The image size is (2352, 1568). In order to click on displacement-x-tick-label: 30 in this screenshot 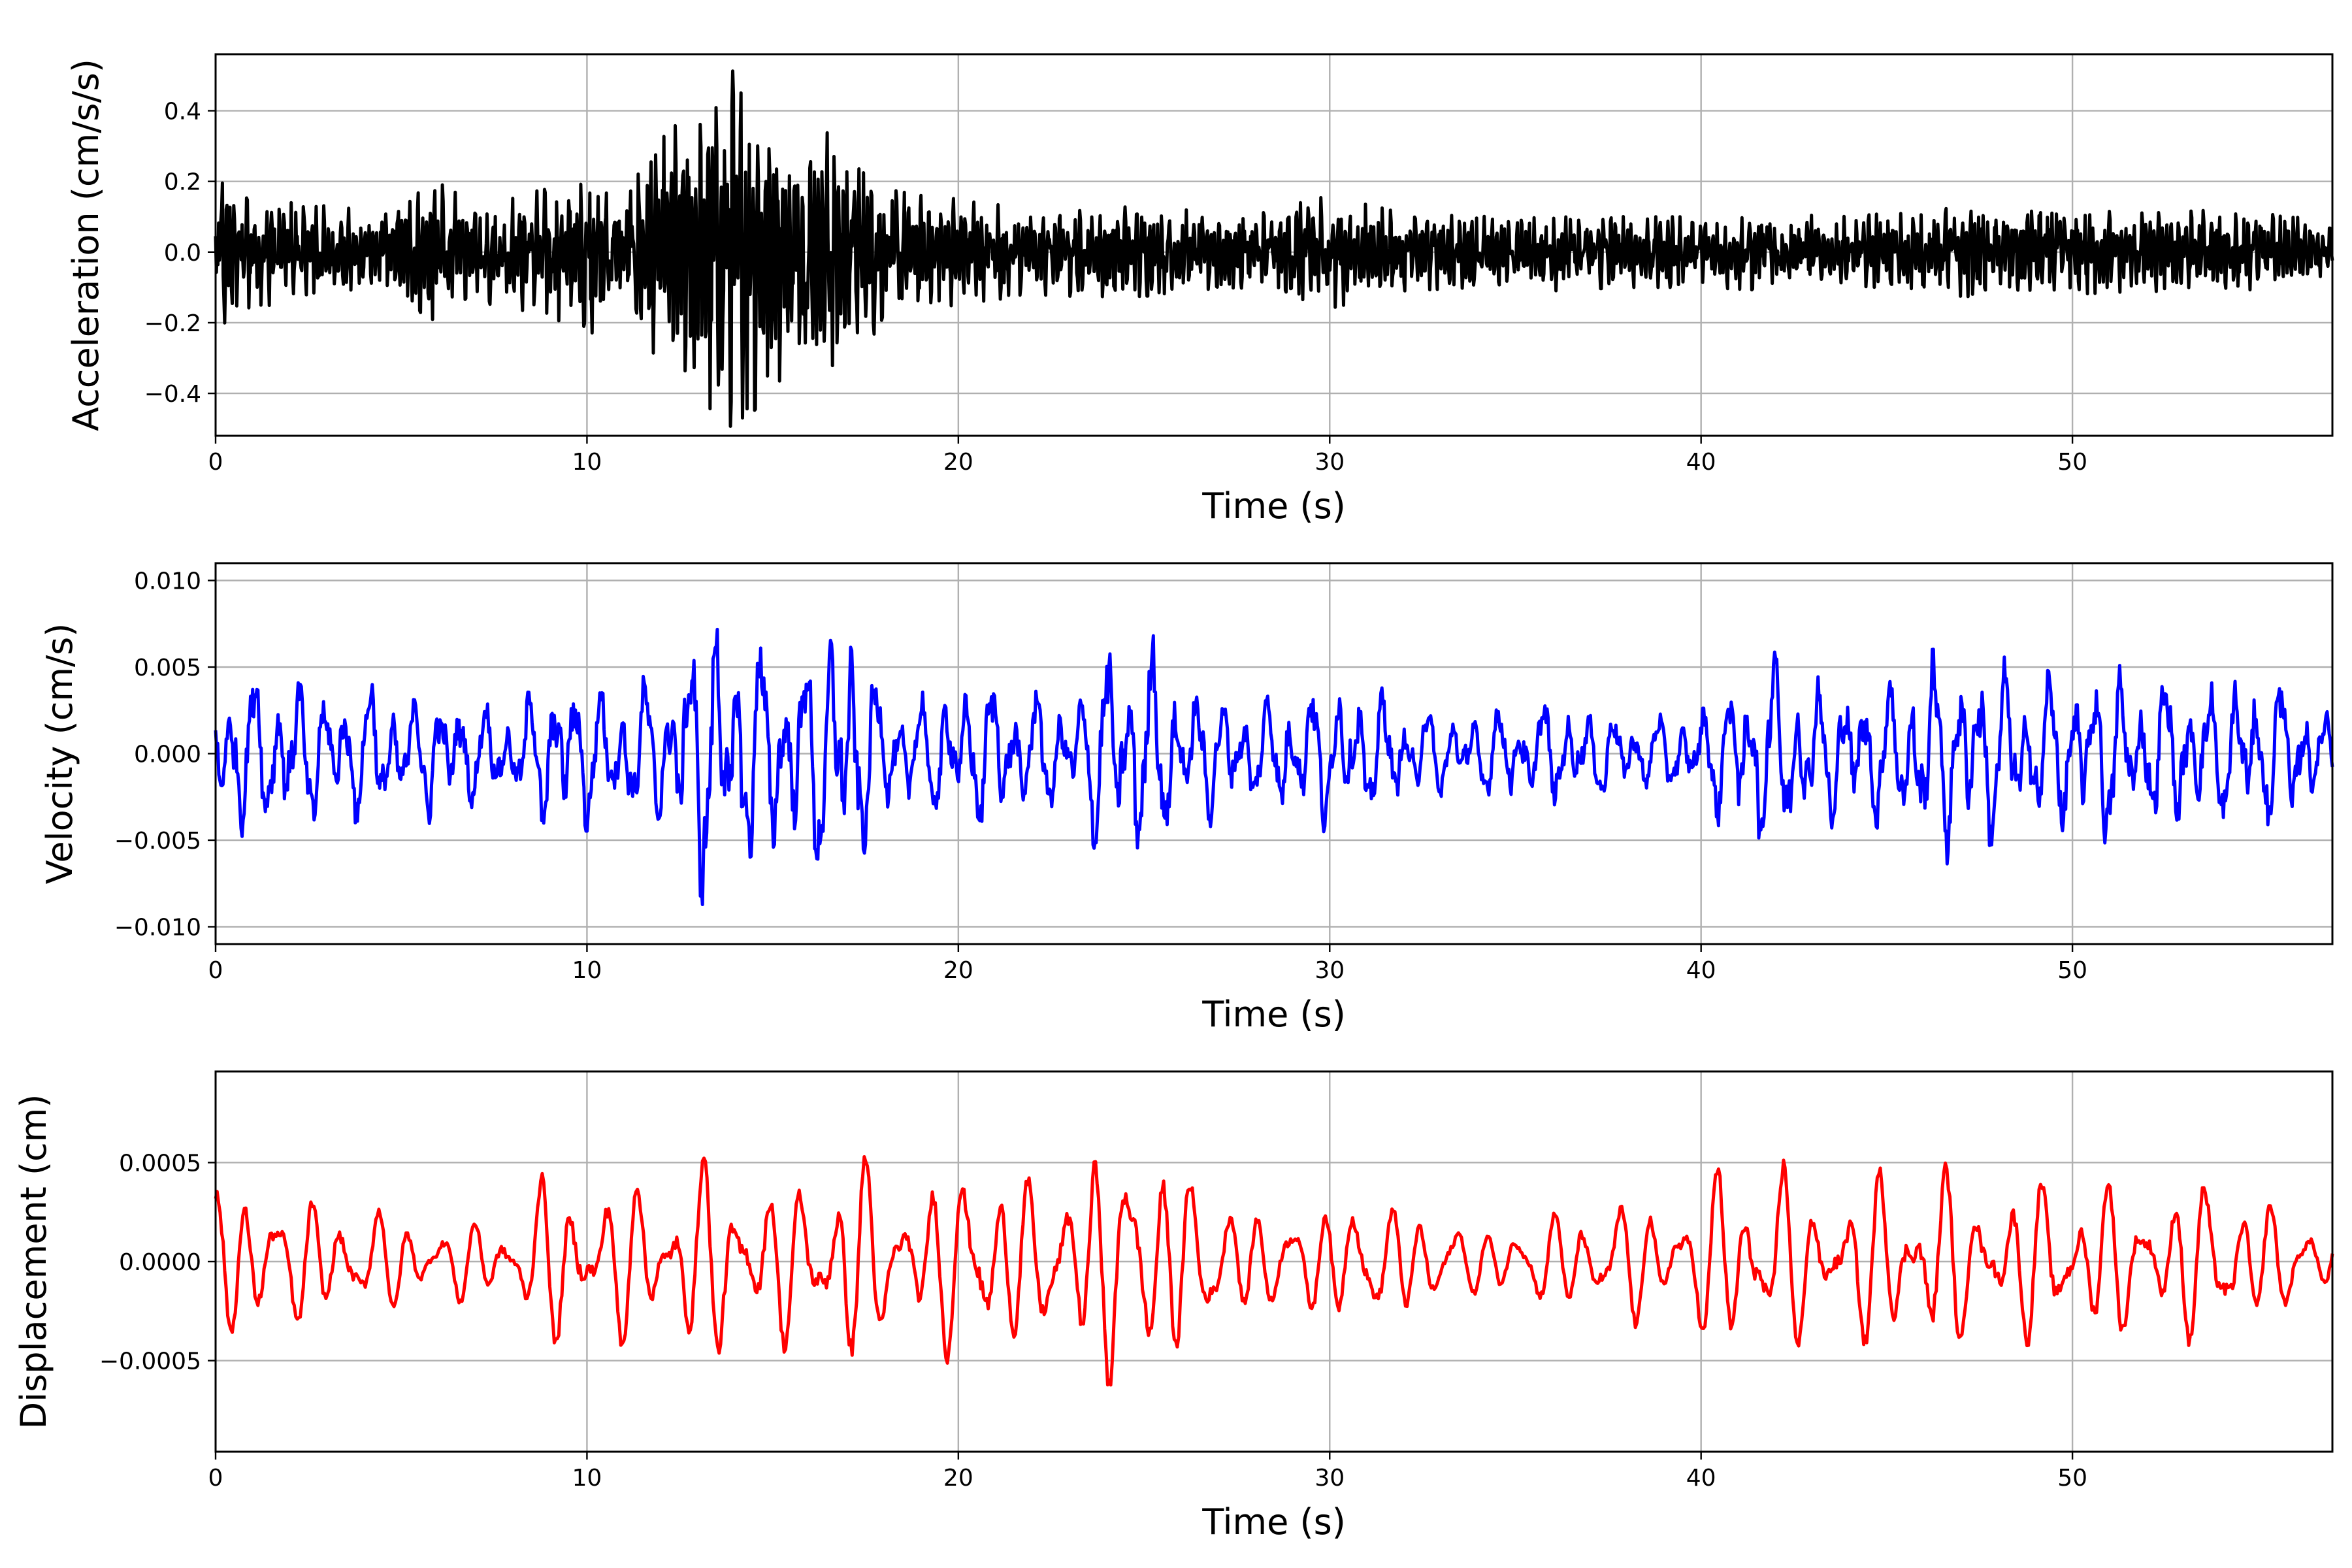, I will do `click(1330, 1478)`.